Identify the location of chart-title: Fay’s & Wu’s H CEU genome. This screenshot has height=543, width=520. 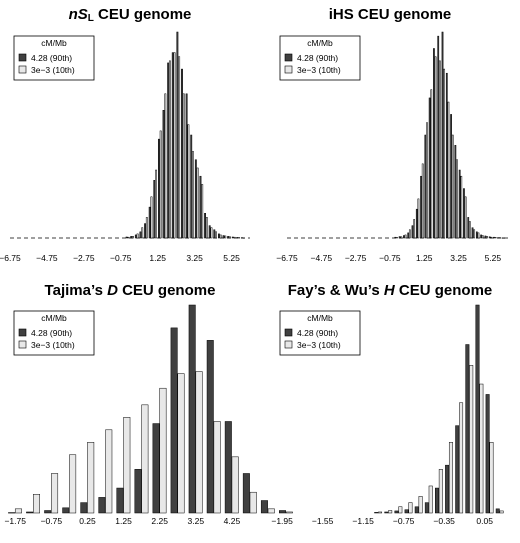
(390, 290).